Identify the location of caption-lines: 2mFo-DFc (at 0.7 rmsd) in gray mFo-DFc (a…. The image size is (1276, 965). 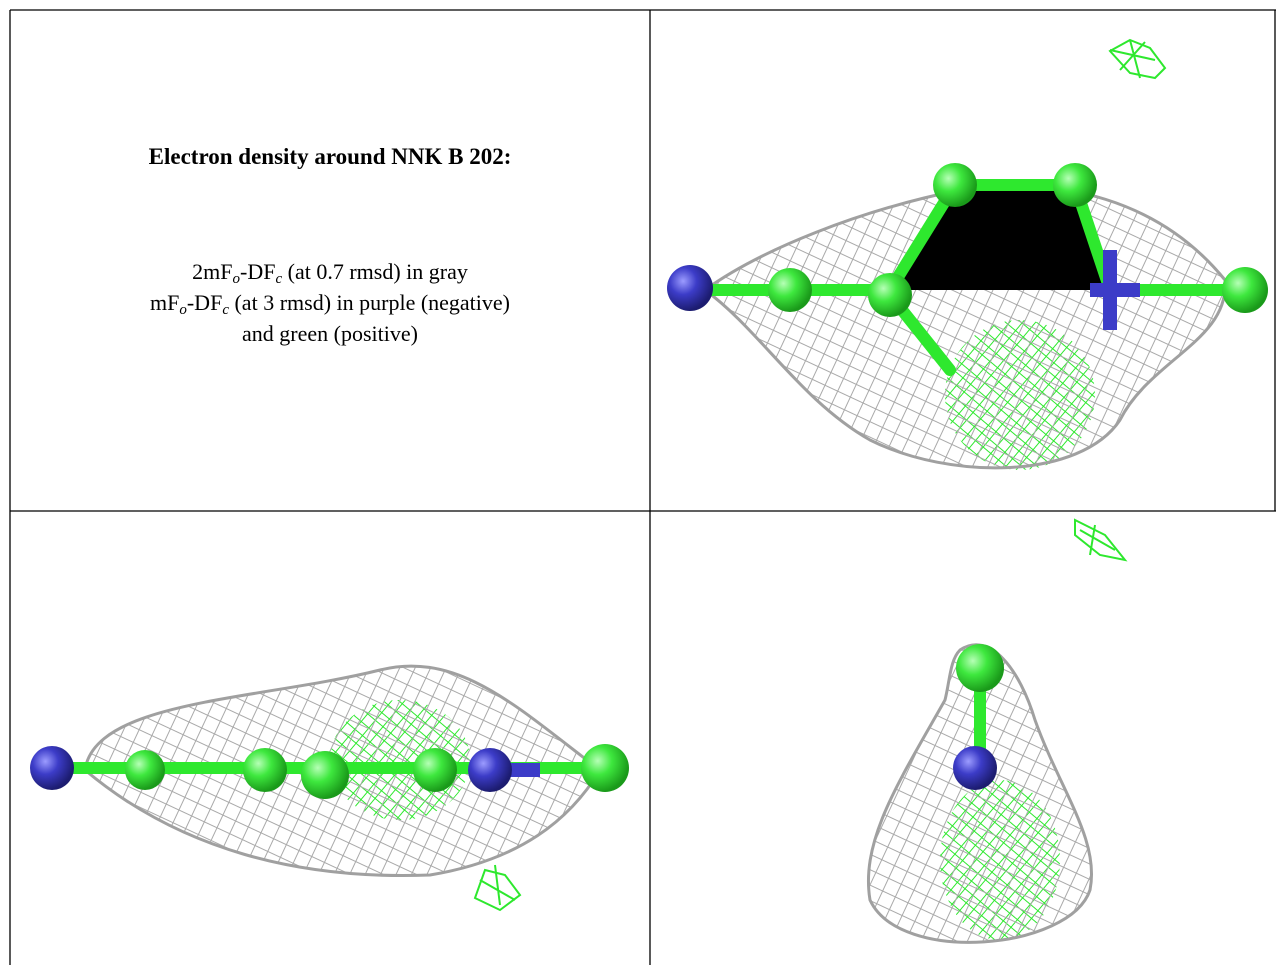
(330, 302).